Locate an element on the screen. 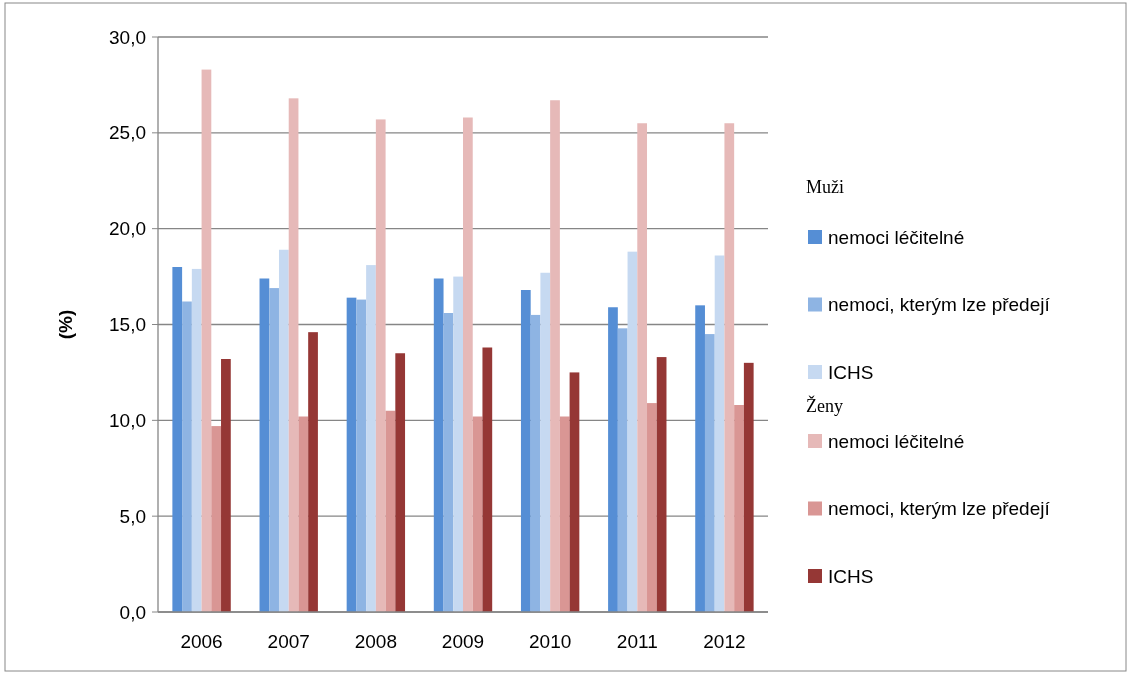 The width and height of the screenshot is (1132, 674). x-tick-label: 2008 is located at coordinates (375, 641).